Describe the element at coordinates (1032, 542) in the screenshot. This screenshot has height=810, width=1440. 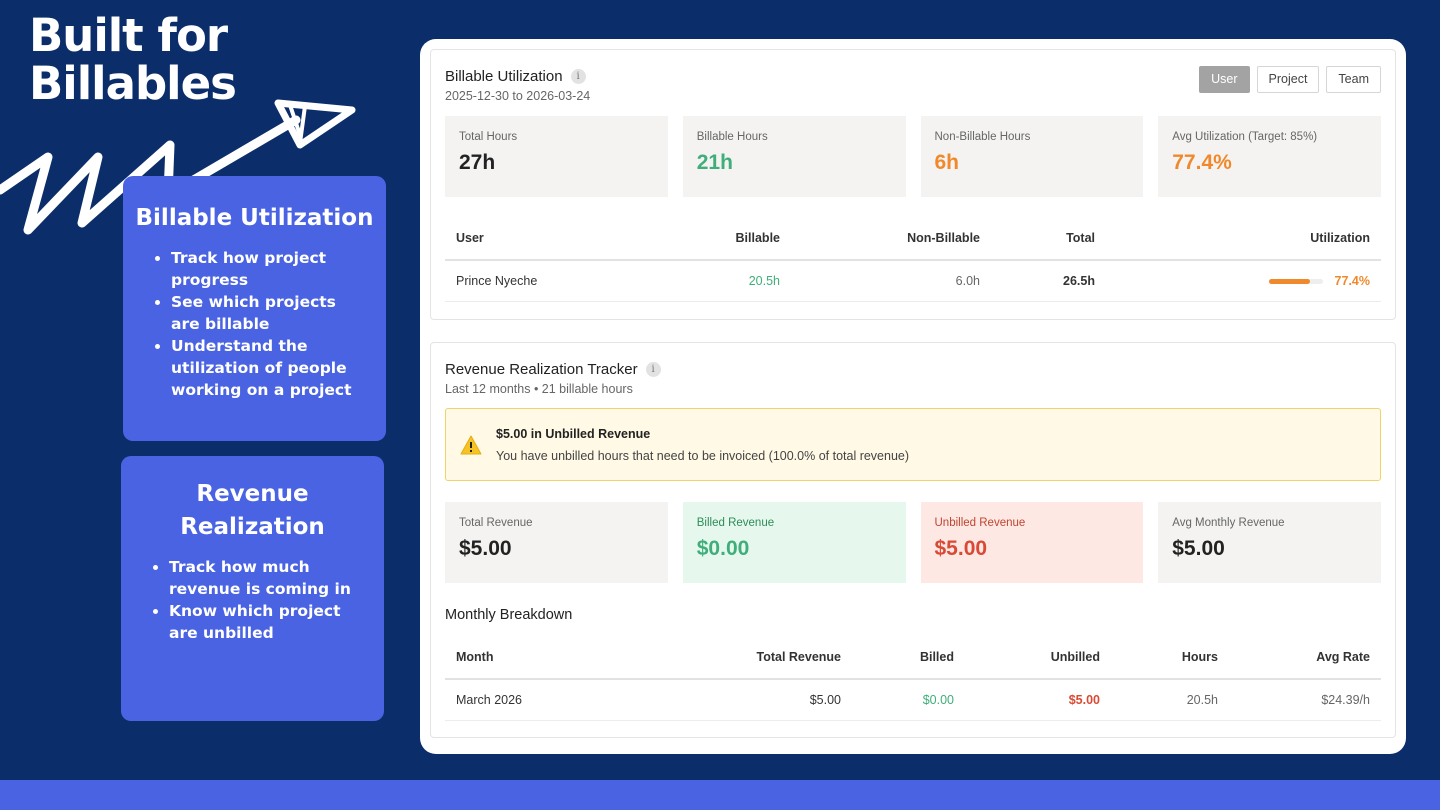
I see `stat-unbilled-revenue: Unbilled Revenue $5.00` at that location.